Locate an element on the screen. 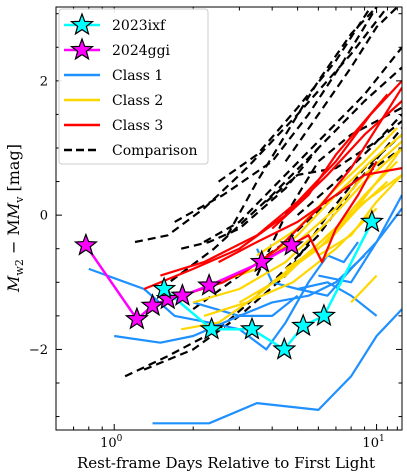 The height and width of the screenshot is (476, 407). 2024ggi-point-3 is located at coordinates (152, 305).